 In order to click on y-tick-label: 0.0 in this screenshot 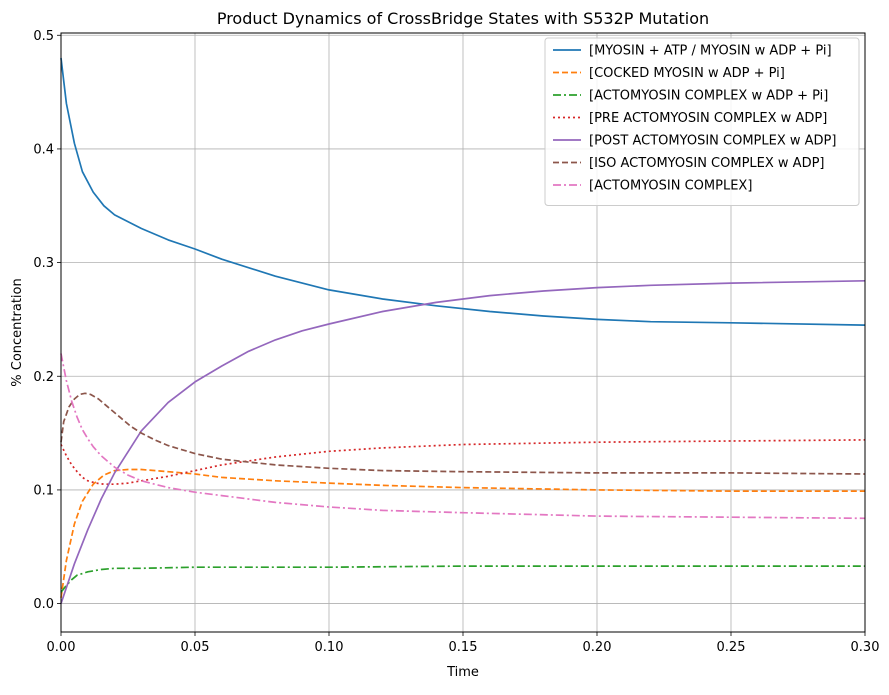, I will do `click(43, 604)`.